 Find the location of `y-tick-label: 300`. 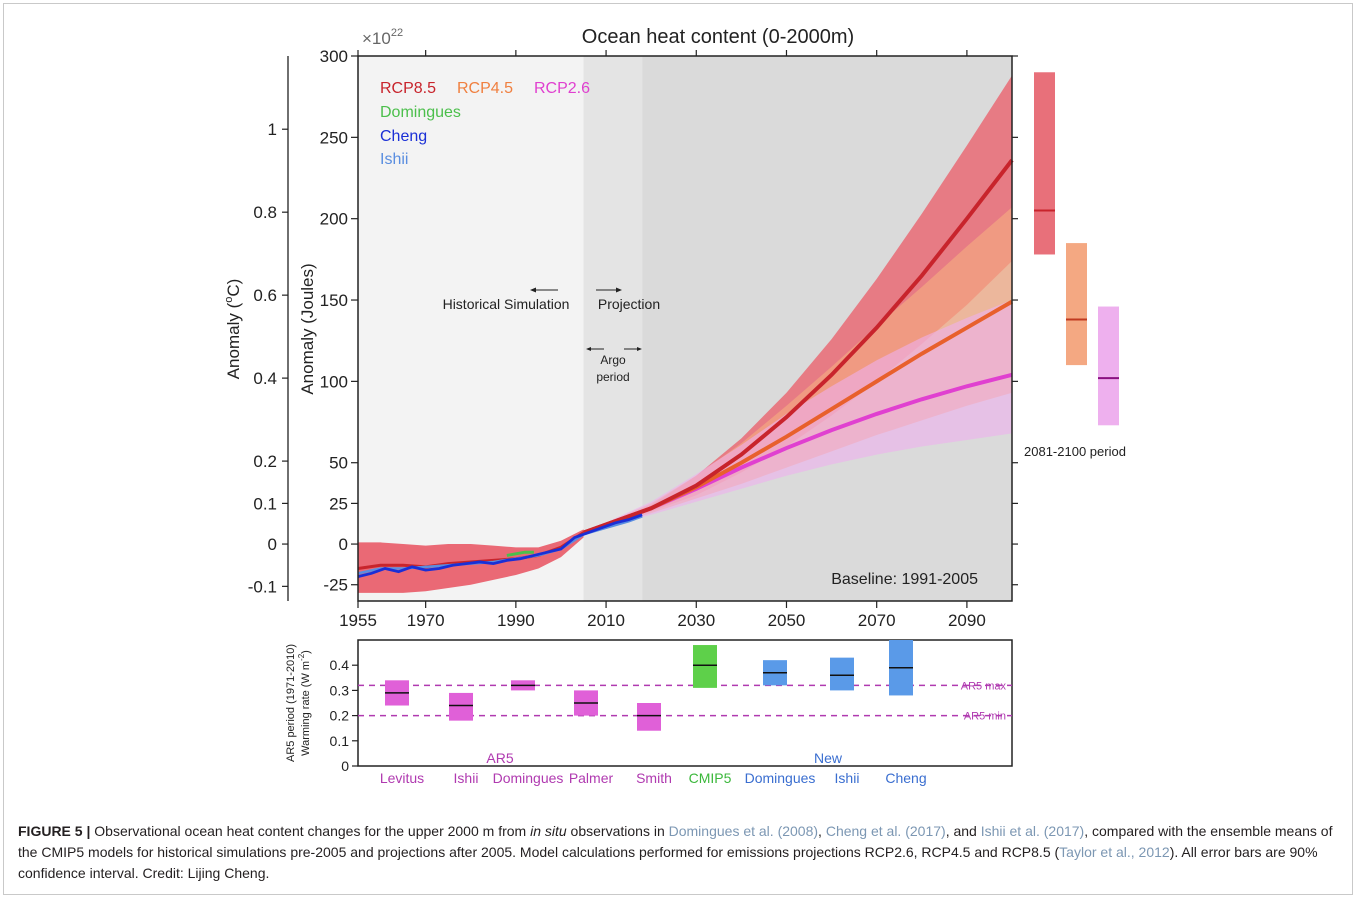

y-tick-label: 300 is located at coordinates (334, 56).